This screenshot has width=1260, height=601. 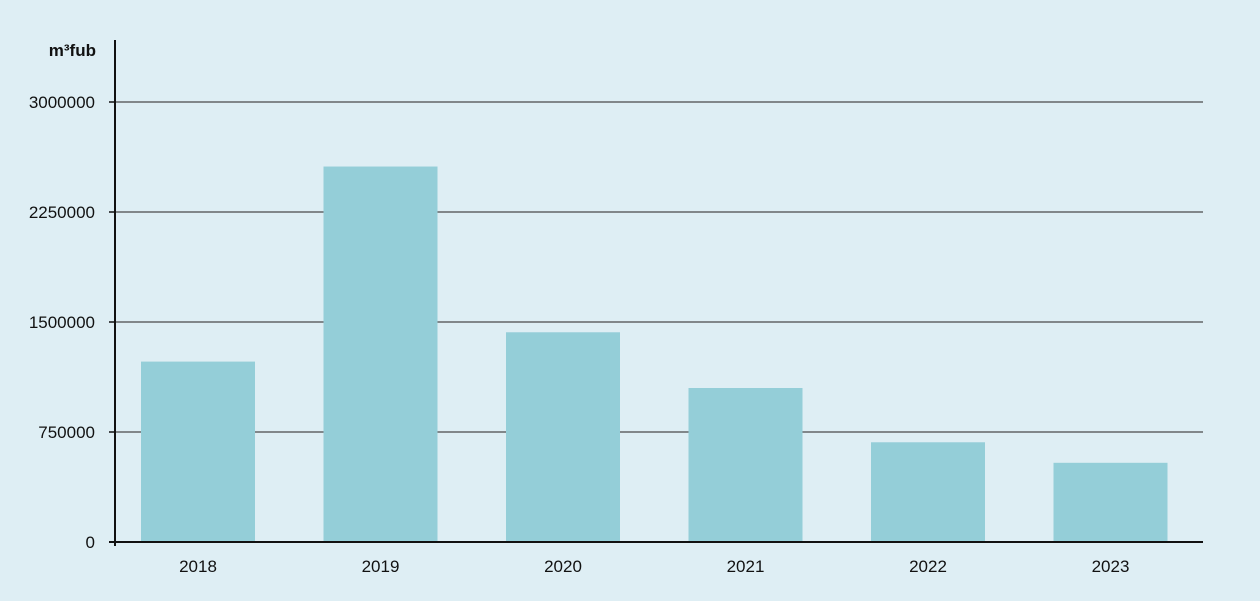 I want to click on bar-2022, so click(x=928, y=492).